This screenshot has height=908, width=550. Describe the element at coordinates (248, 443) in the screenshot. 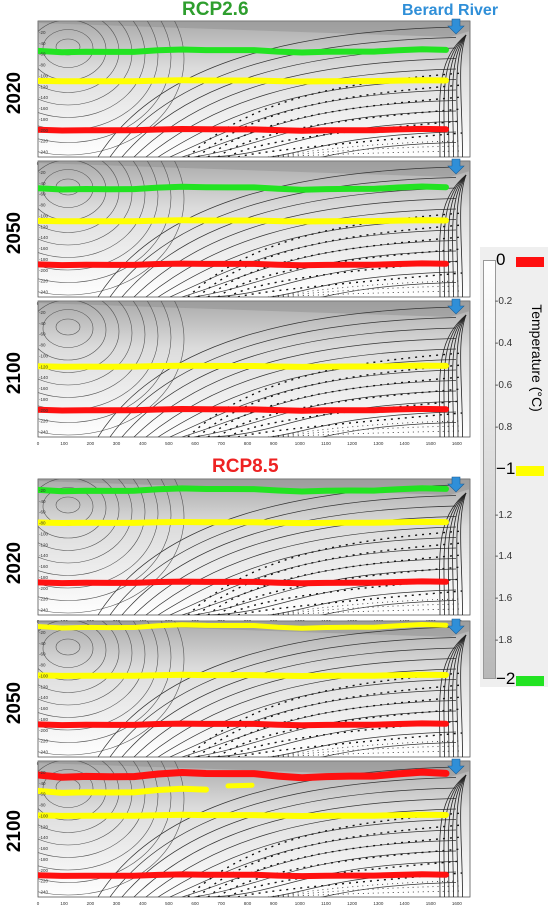

I see `x-tick-label: 800` at that location.